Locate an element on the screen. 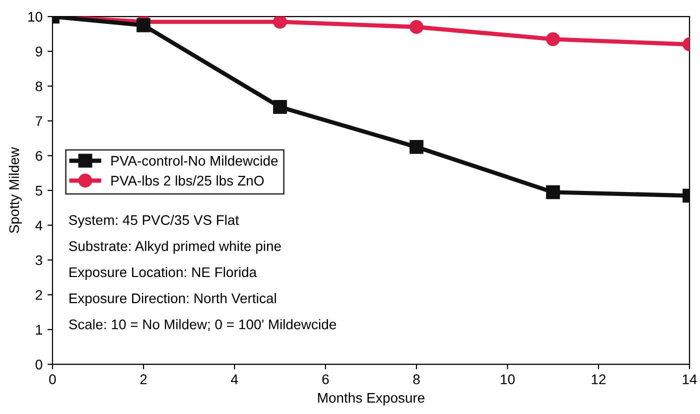  x-axis-title: Months Exposure is located at coordinates (371, 399).